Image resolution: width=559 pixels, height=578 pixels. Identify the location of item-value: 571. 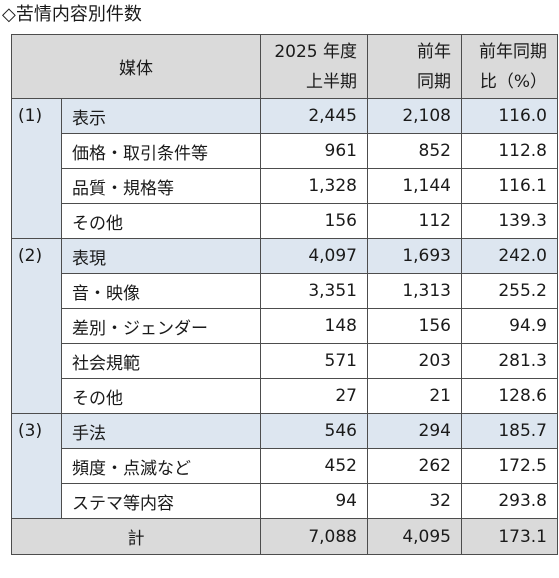
(314, 361).